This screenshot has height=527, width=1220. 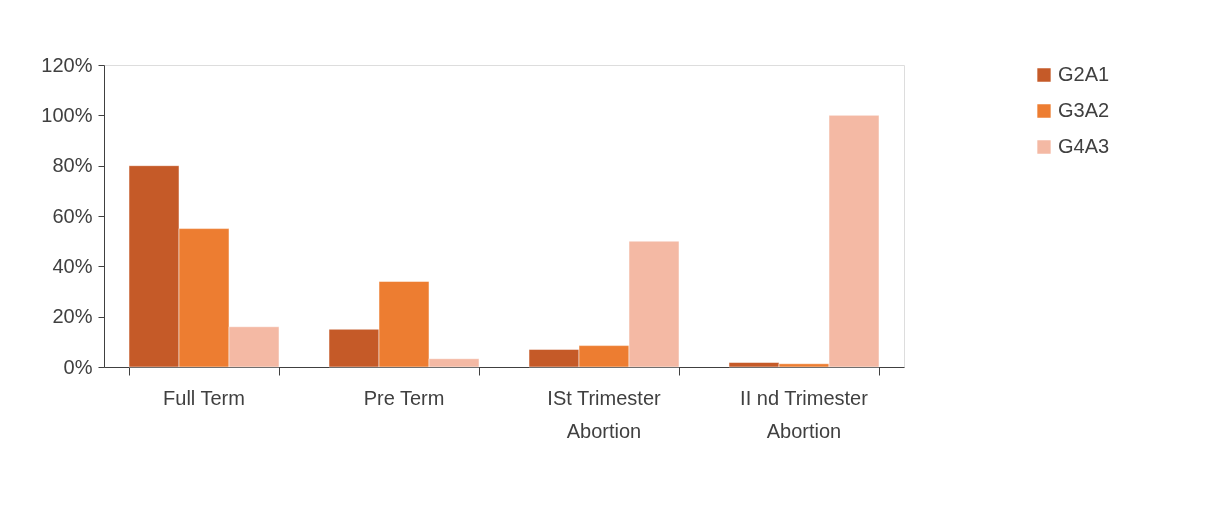 What do you see at coordinates (1084, 74) in the screenshot?
I see `legend-label: G2A1` at bounding box center [1084, 74].